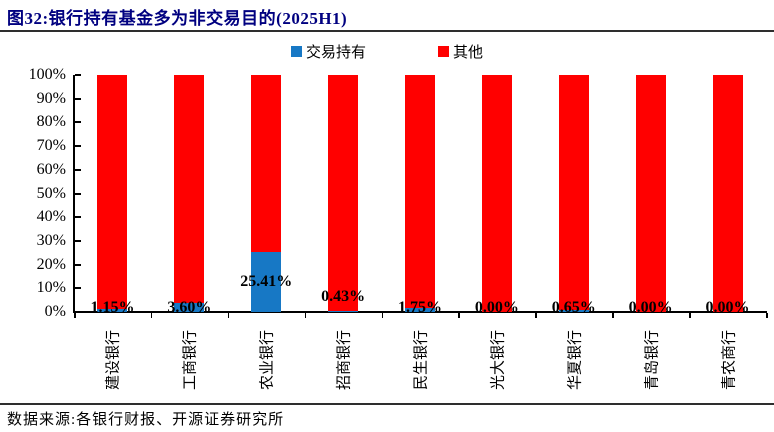 This screenshot has width=774, height=432. I want to click on category-label: 工商银行, so click(190, 360).